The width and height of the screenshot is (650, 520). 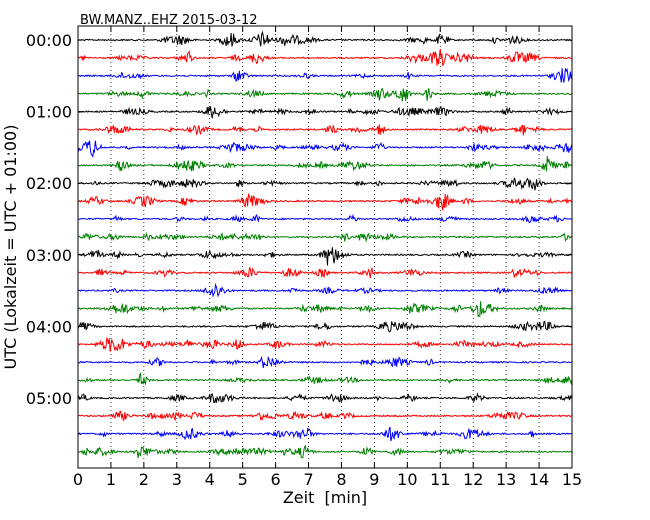 I want to click on x-tick-label: 4, so click(x=210, y=479).